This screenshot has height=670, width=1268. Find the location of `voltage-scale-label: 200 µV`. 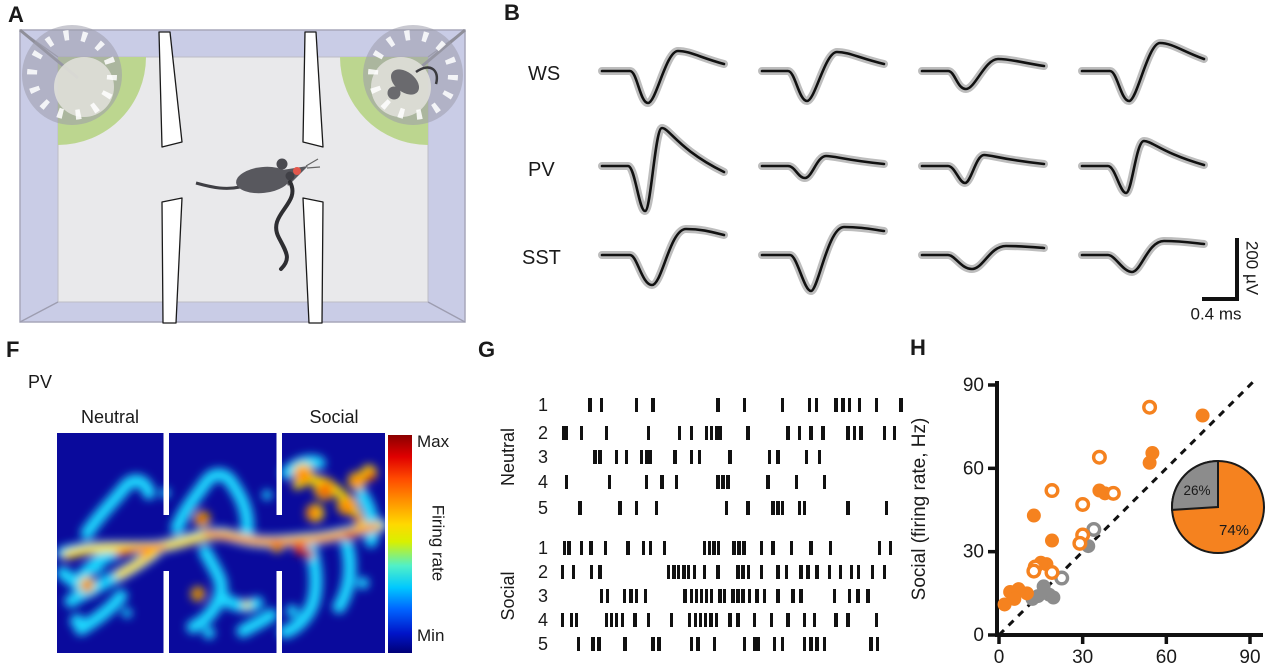

voltage-scale-label: 200 µV is located at coordinates (1252, 268).